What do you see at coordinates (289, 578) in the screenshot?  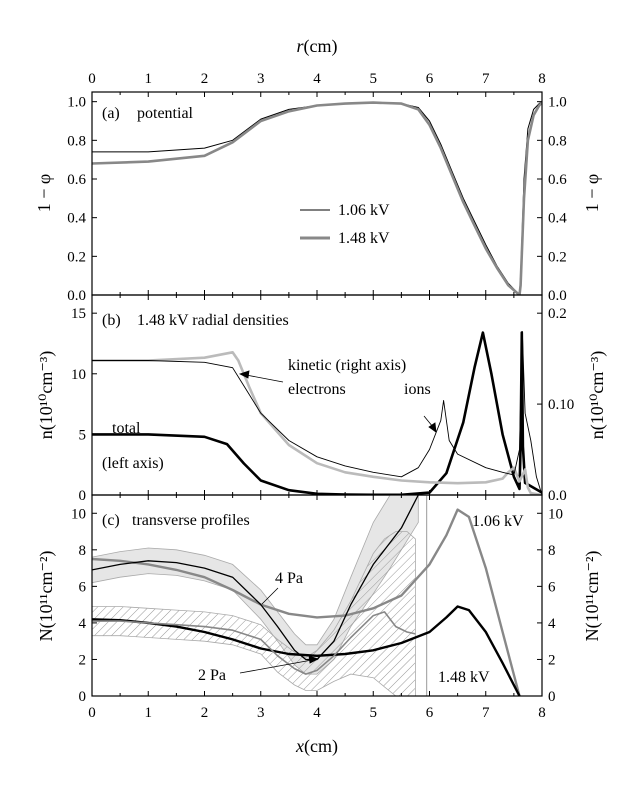 I see `annotation-4pa: 4 Pa` at bounding box center [289, 578].